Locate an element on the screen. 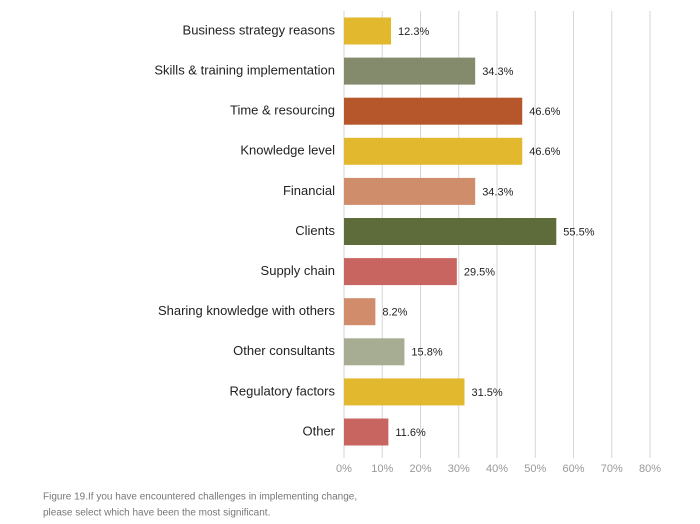 This screenshot has height=524, width=700. x-tick-label: 10% is located at coordinates (382, 469).